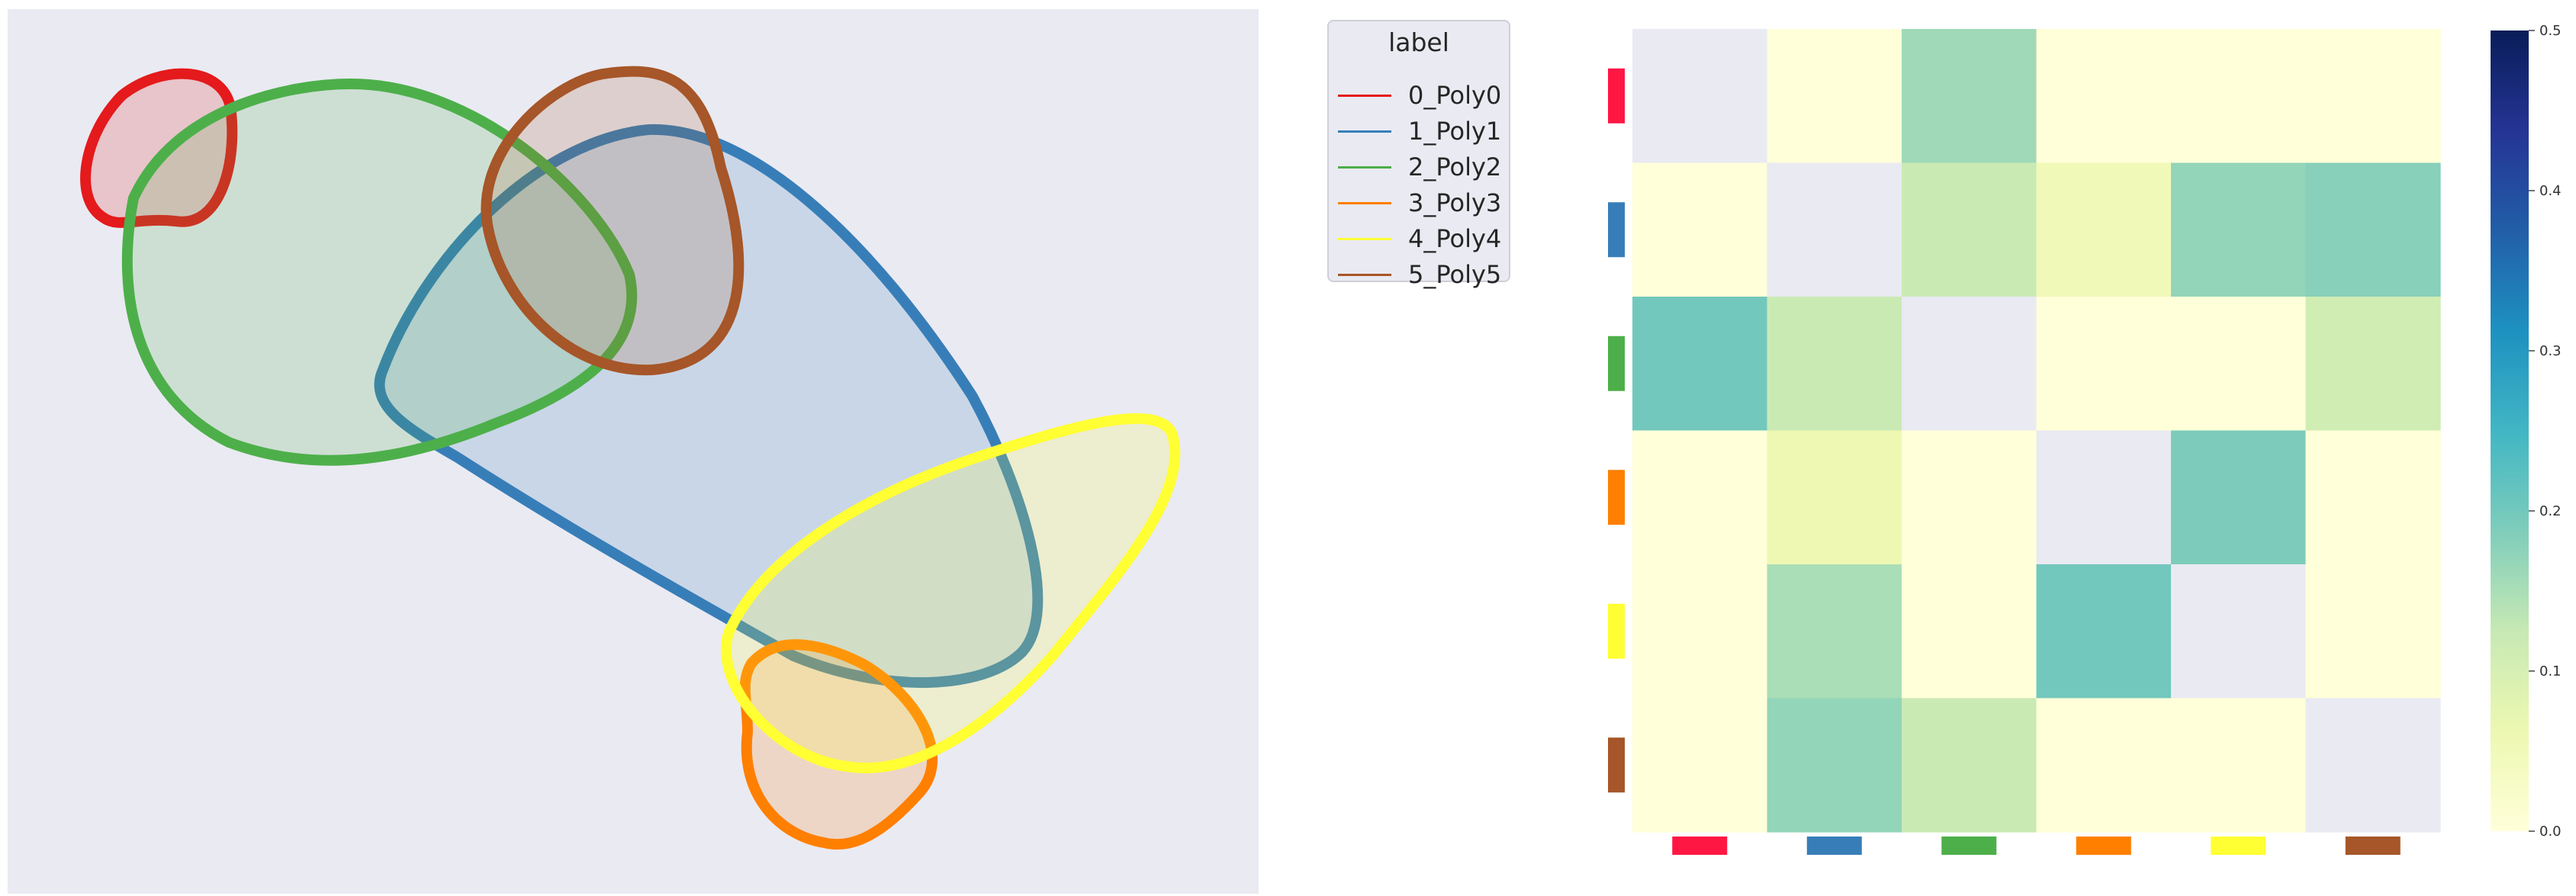 This screenshot has height=896, width=2576. Describe the element at coordinates (2550, 671) in the screenshot. I see `colorbar-tick-label: 0.1` at that location.